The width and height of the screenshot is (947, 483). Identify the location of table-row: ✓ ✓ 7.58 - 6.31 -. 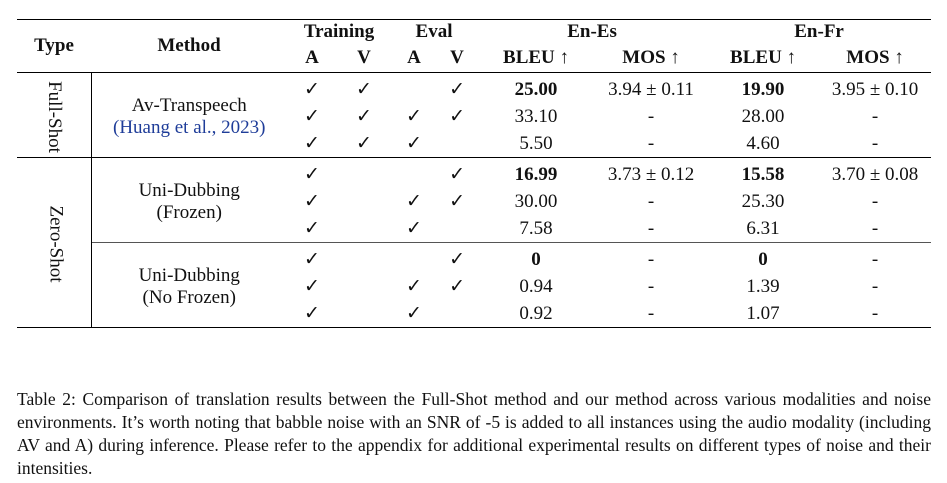
(474, 229).